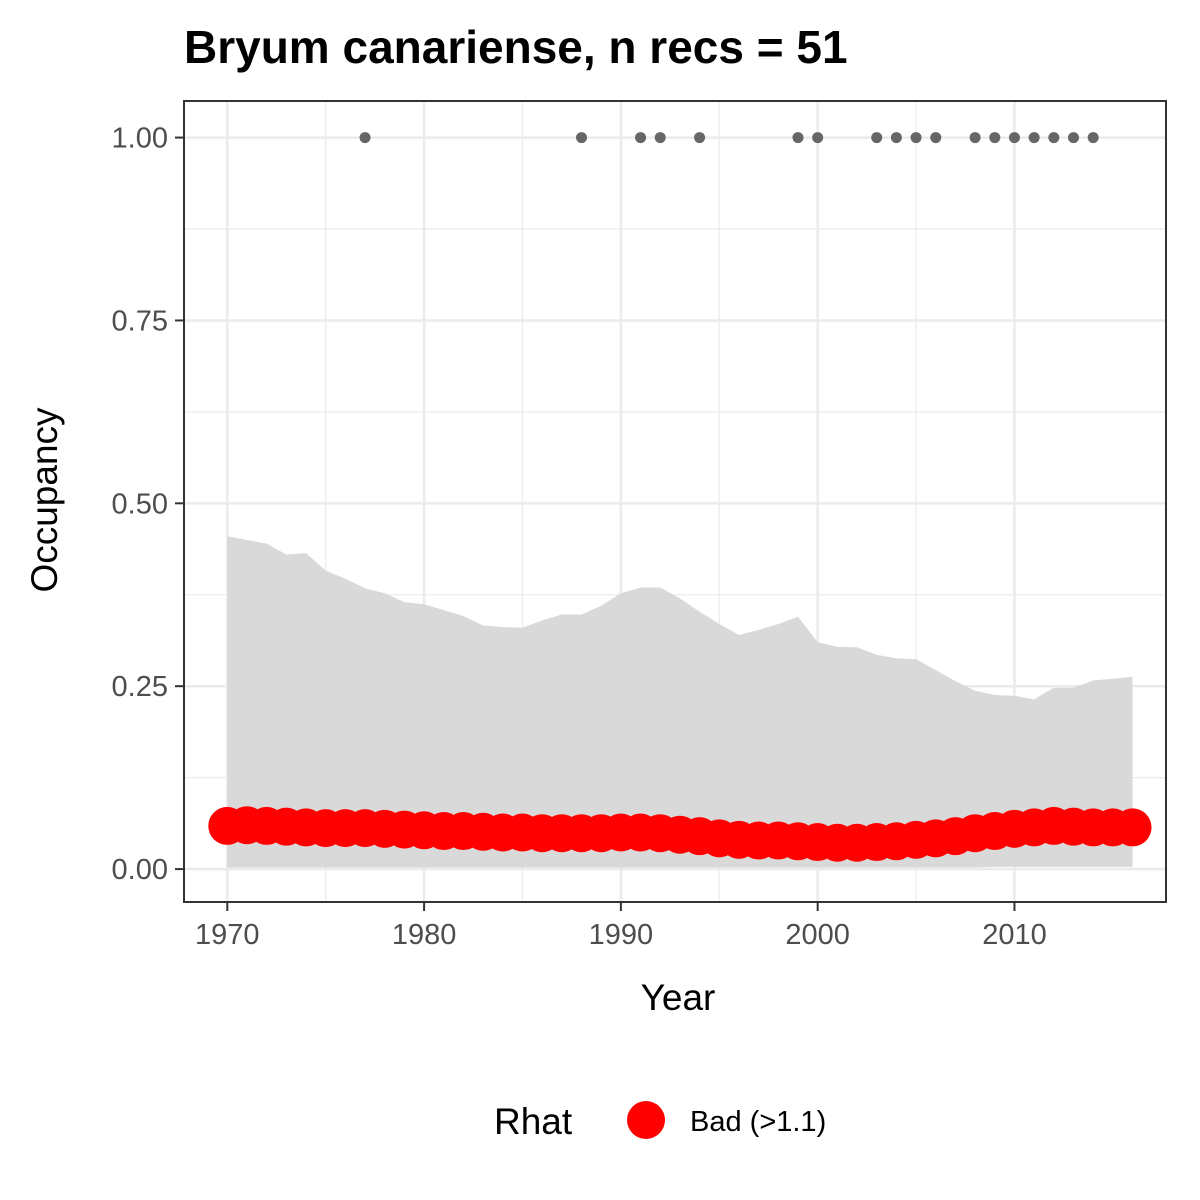  What do you see at coordinates (729, 138) in the screenshot?
I see `record-points-layer` at bounding box center [729, 138].